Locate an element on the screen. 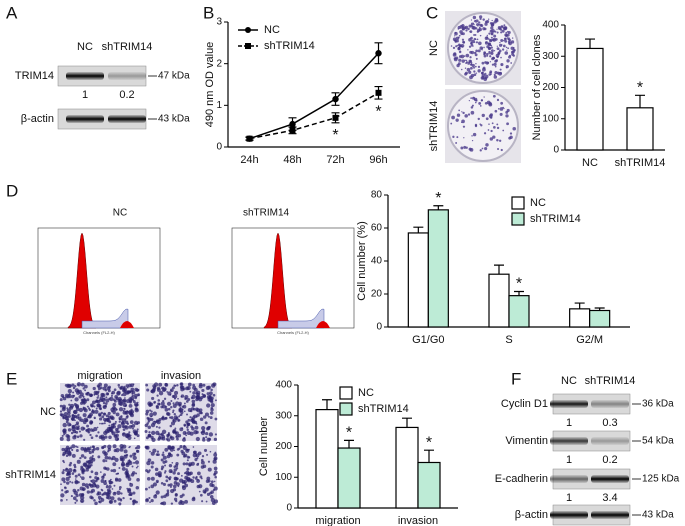  marker is located at coordinates (292, 124).